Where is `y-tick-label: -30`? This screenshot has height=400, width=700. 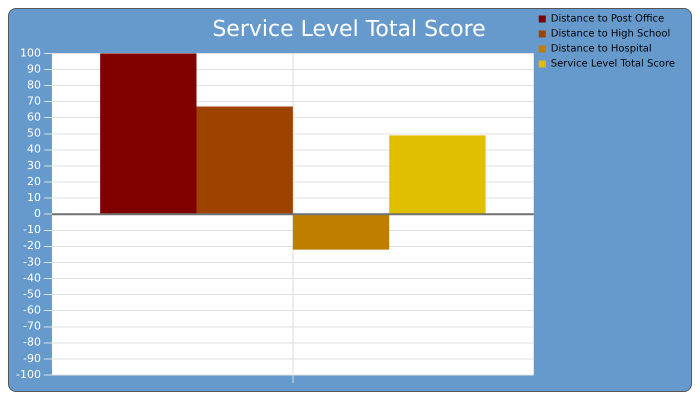 y-tick-label: -30 is located at coordinates (31, 261).